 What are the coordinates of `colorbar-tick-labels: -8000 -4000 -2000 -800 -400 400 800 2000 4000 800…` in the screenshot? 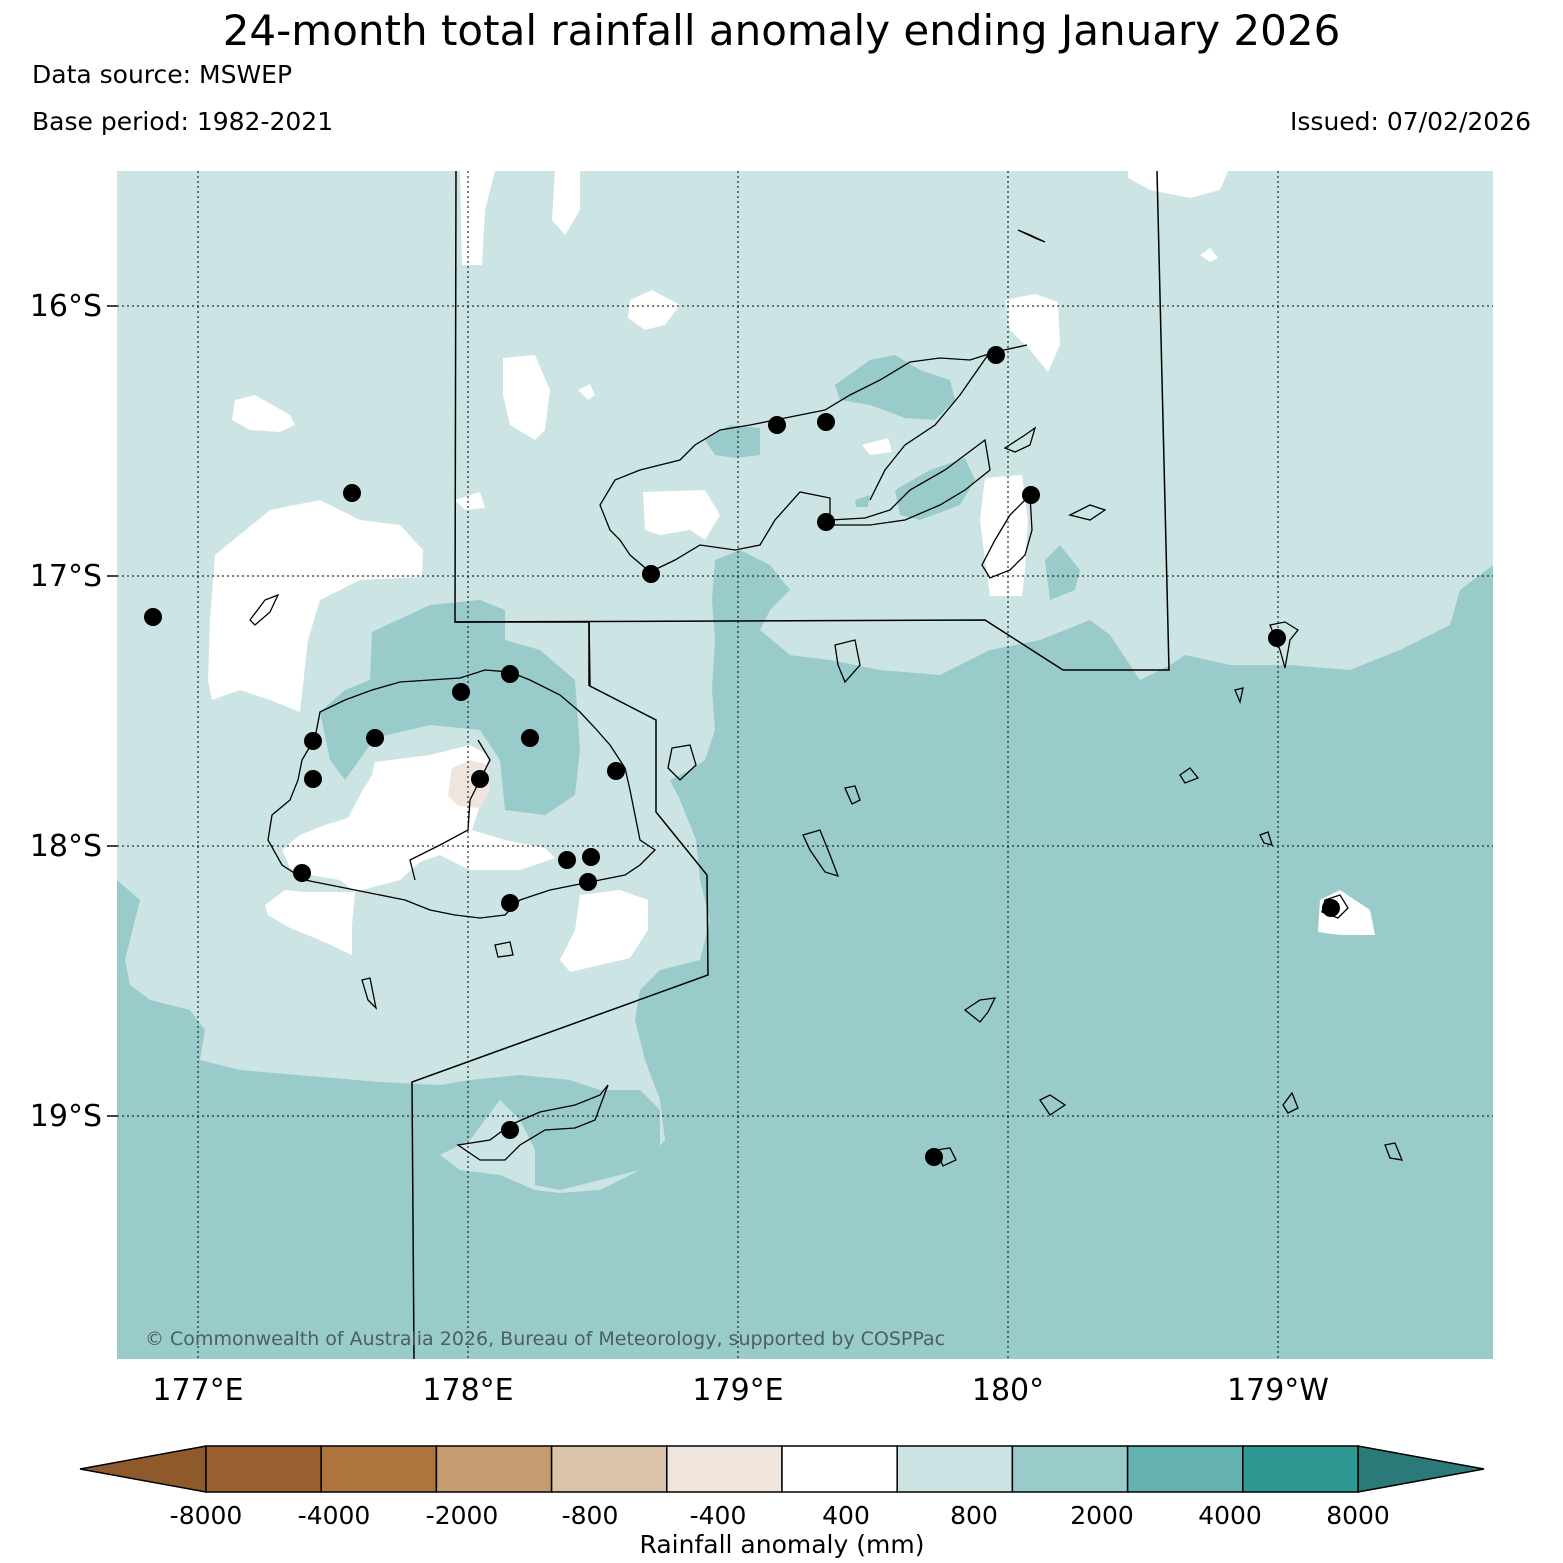 It's located at (780, 1515).